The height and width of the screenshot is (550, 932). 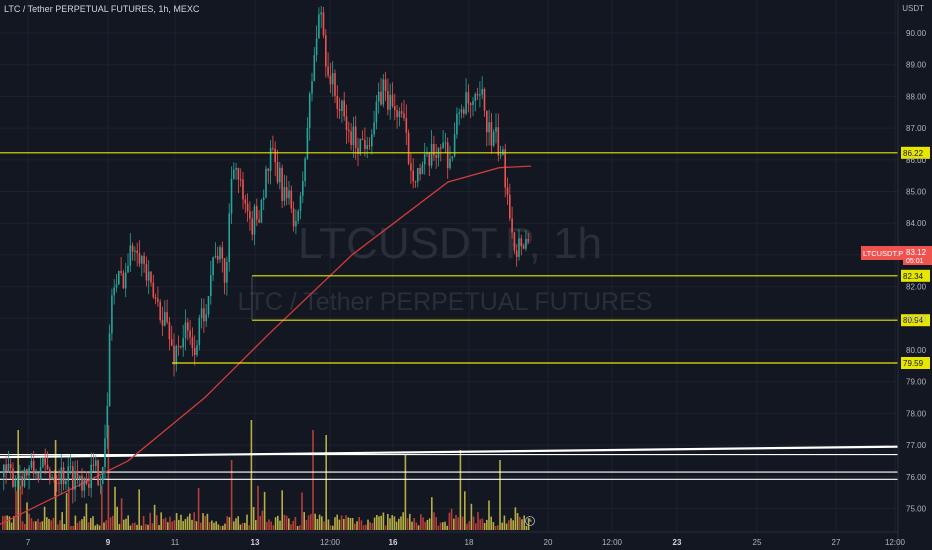 What do you see at coordinates (548, 542) in the screenshot?
I see `x-tick-label: 20` at bounding box center [548, 542].